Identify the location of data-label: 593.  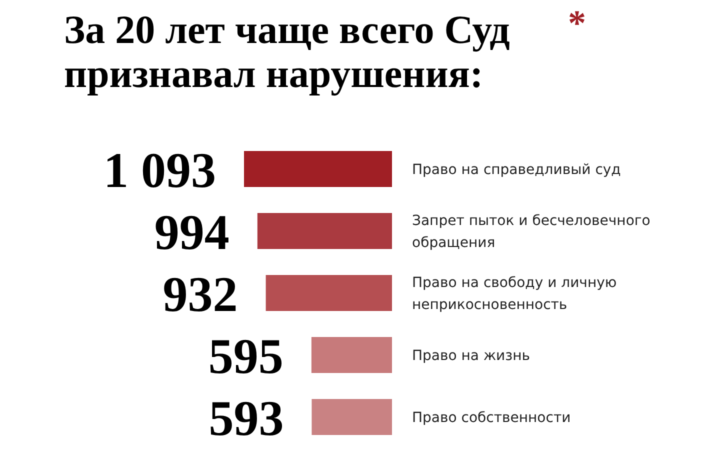
(246, 418).